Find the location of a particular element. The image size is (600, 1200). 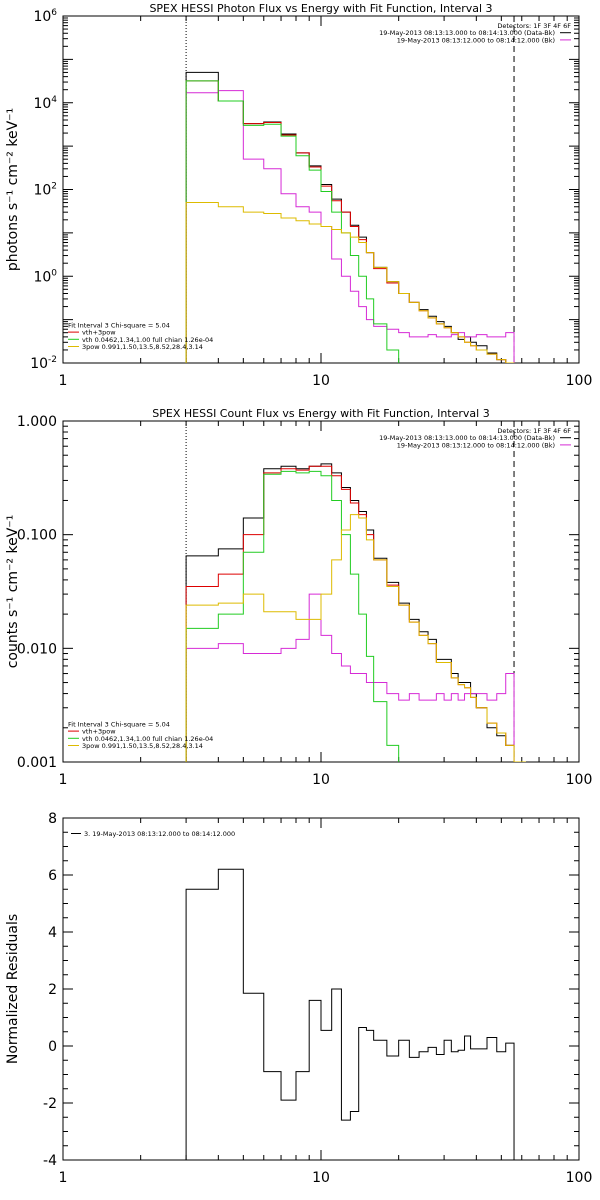

y-tick-label: 10² is located at coordinates (45, 190).